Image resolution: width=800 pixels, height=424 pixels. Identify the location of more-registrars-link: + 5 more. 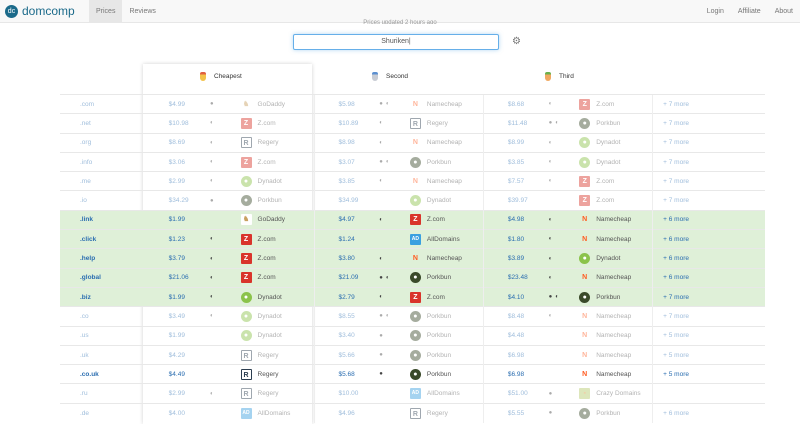
(676, 355).